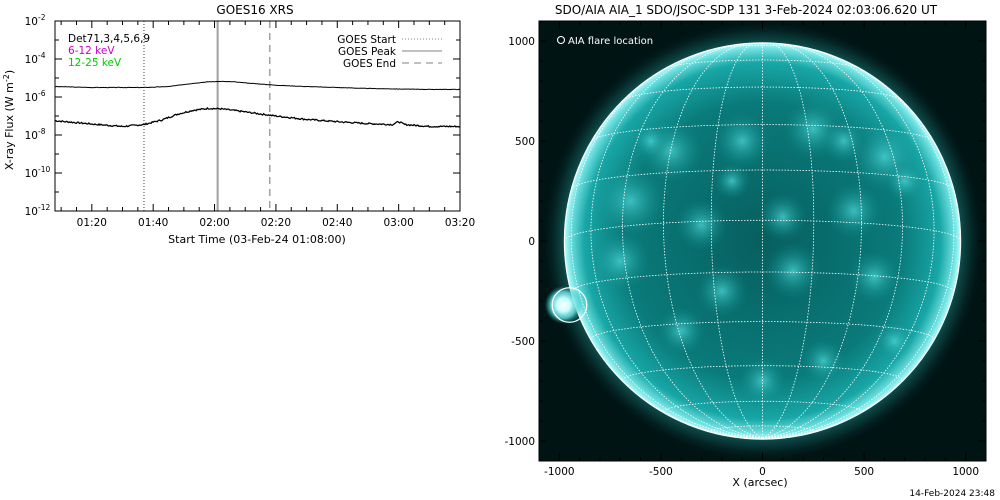 The image size is (1000, 500). Describe the element at coordinates (762, 472) in the screenshot. I see `aia-x-tick-label: 0` at that location.